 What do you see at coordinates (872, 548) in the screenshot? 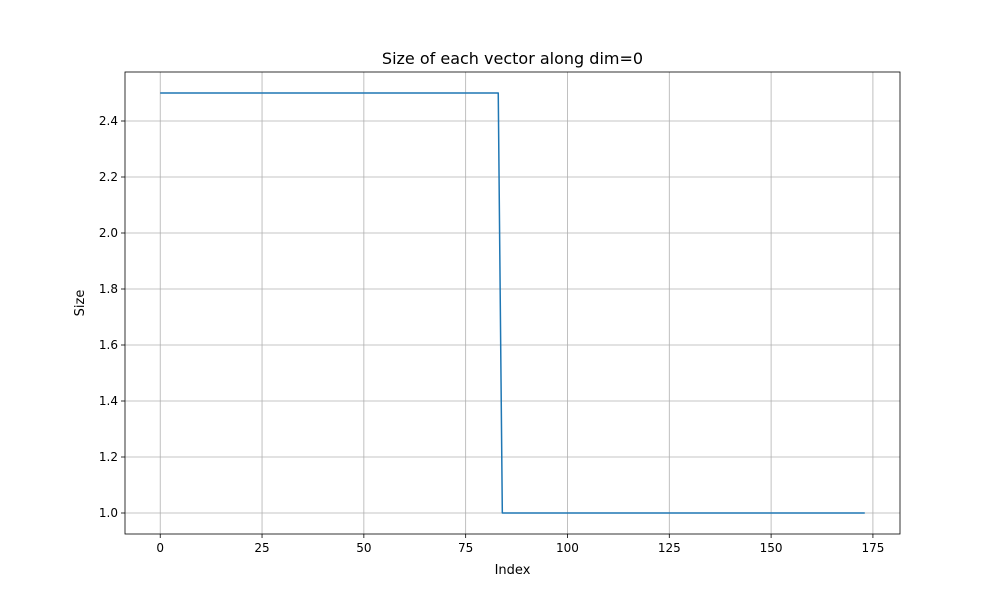
I see `x-tick-label: 175` at bounding box center [872, 548].